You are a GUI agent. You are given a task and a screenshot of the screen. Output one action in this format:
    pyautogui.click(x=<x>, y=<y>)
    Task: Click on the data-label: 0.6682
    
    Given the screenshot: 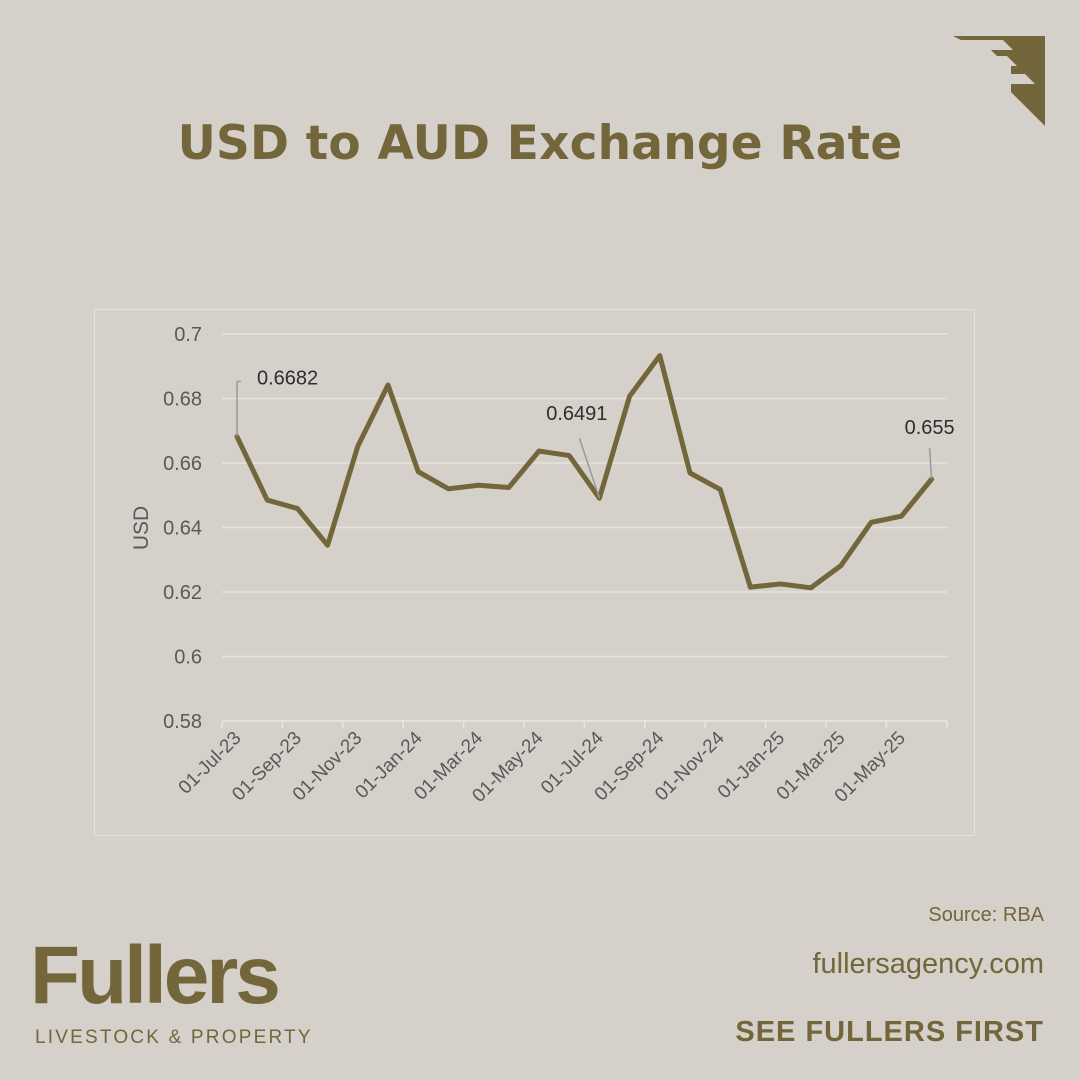 What is the action you would take?
    pyautogui.click(x=287, y=379)
    